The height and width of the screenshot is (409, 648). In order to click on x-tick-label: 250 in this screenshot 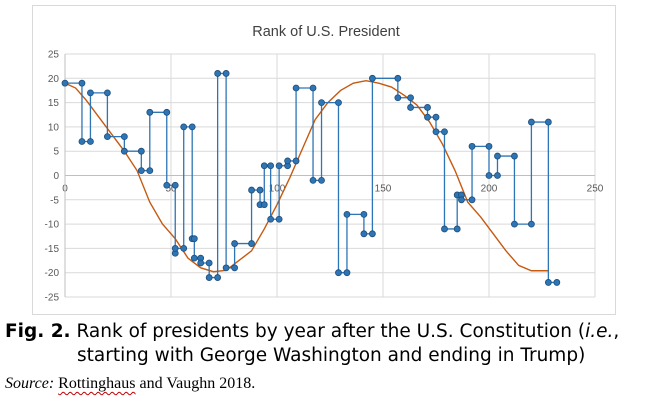, I will do `click(595, 189)`.